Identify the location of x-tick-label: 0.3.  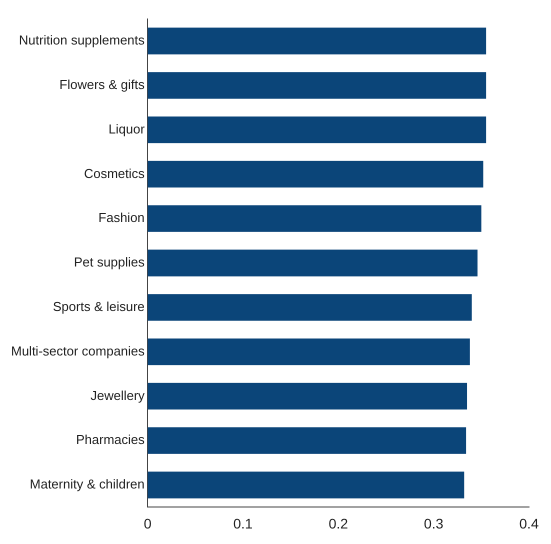
(434, 523).